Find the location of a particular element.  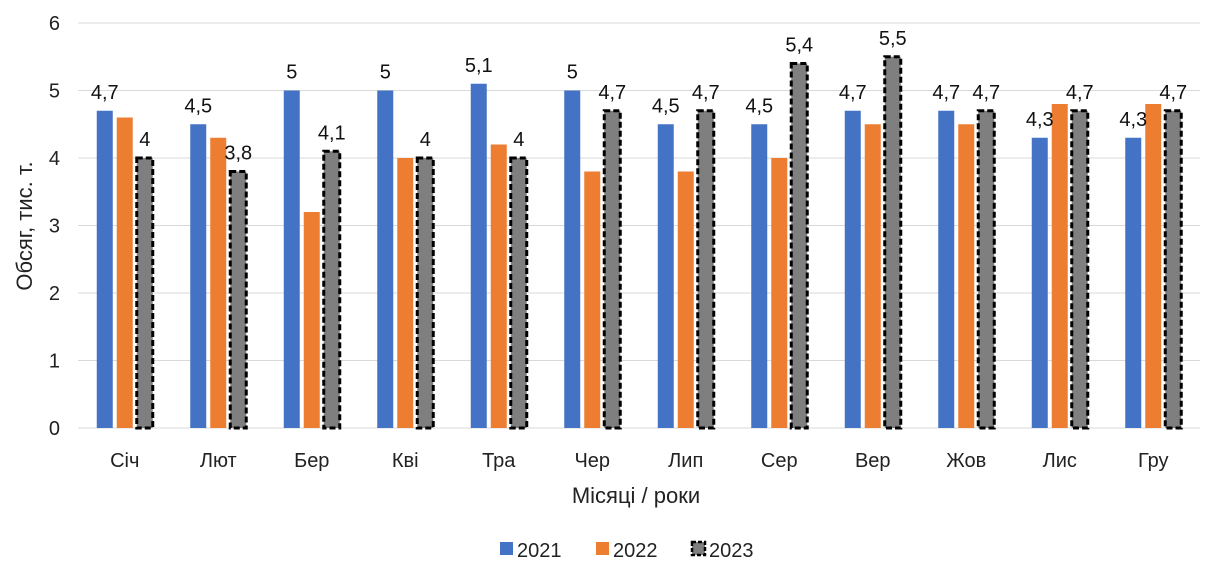

x-tick-label: Лис is located at coordinates (1060, 461).